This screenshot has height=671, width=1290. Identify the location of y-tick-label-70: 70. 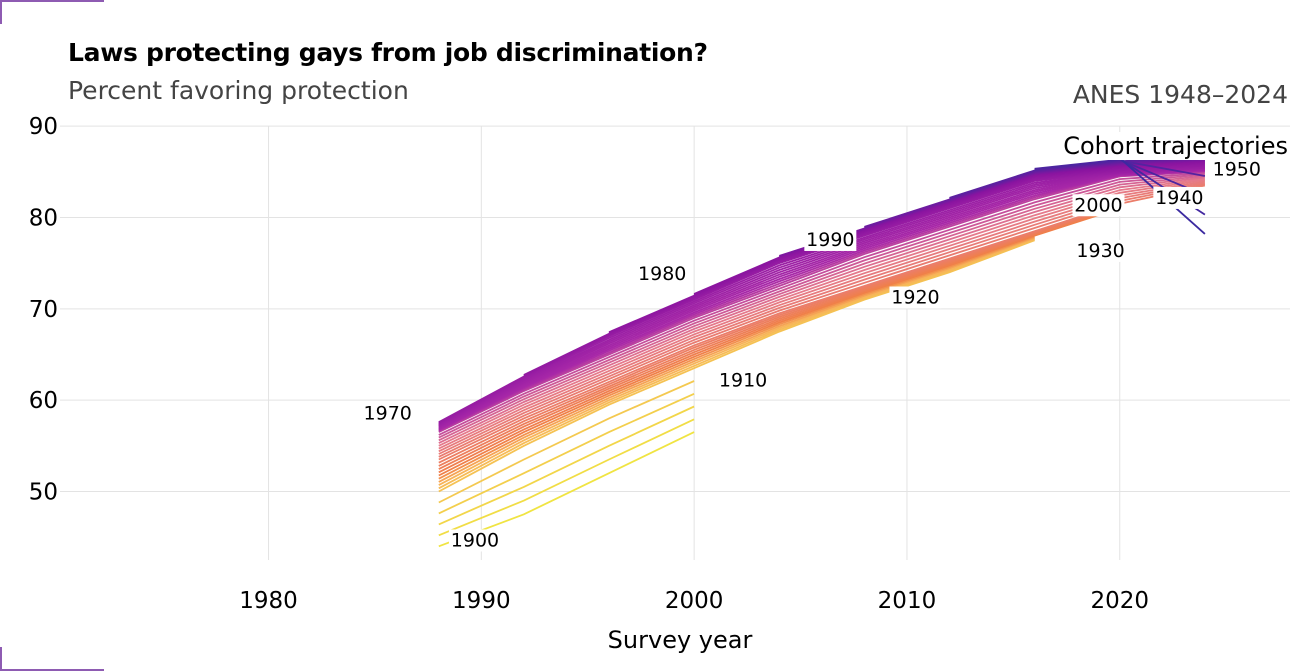
(43, 310).